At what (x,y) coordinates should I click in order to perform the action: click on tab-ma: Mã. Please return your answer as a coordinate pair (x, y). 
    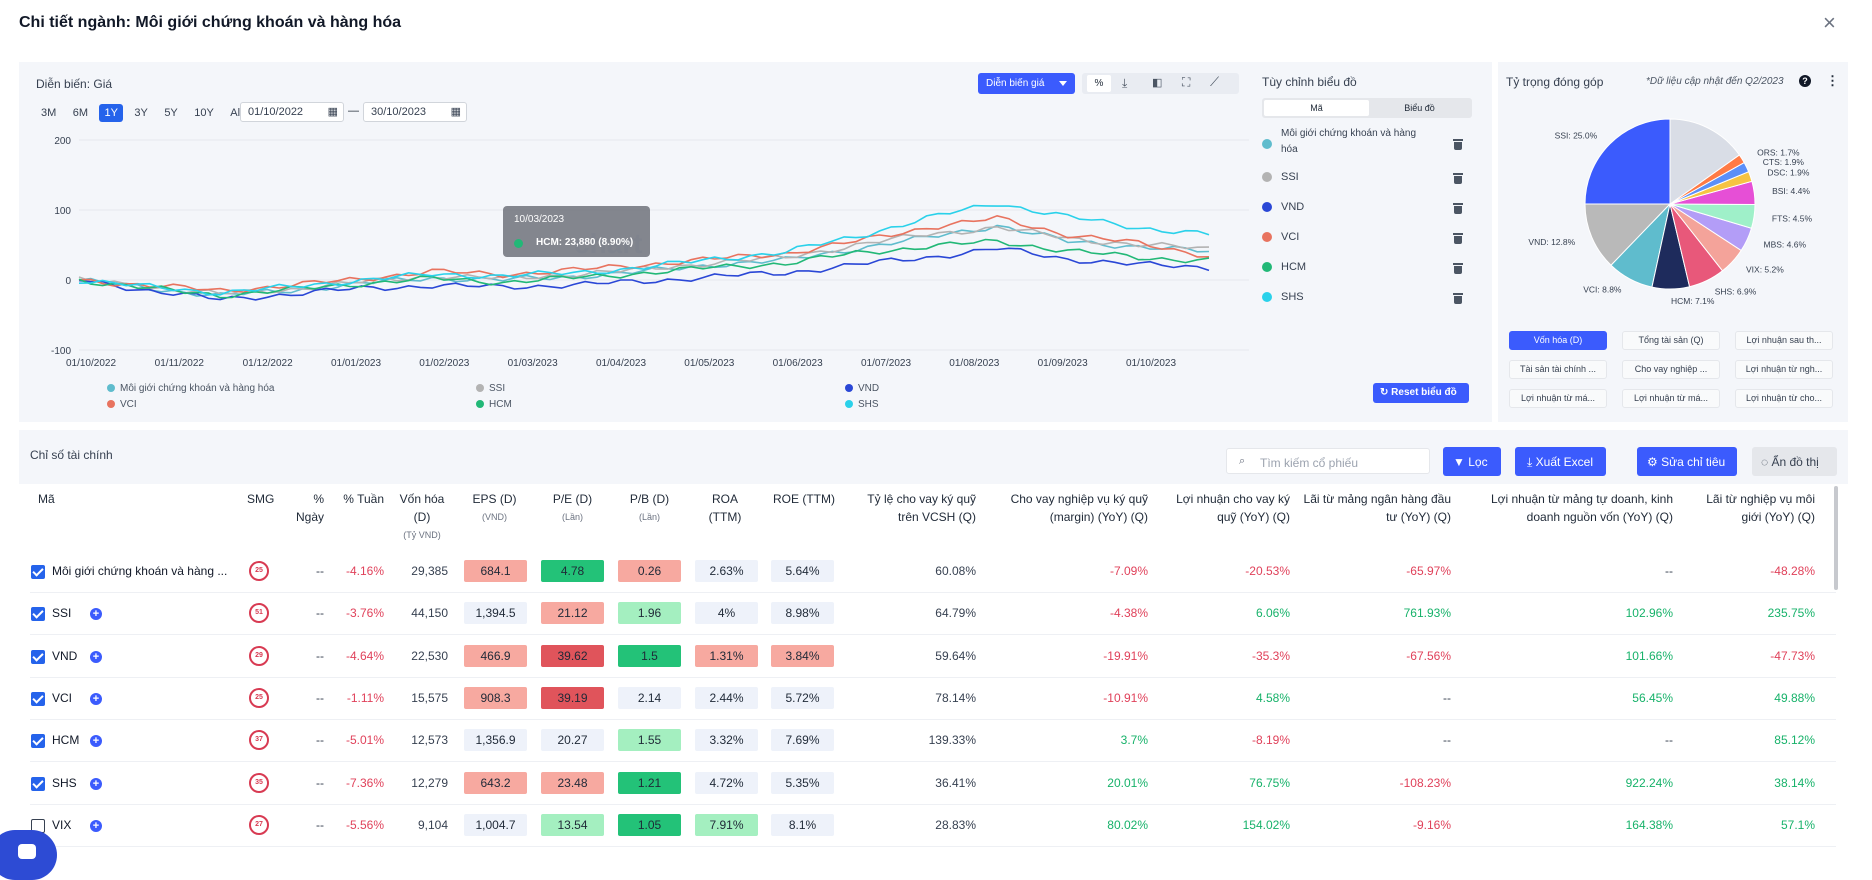
    Looking at the image, I should click on (1316, 108).